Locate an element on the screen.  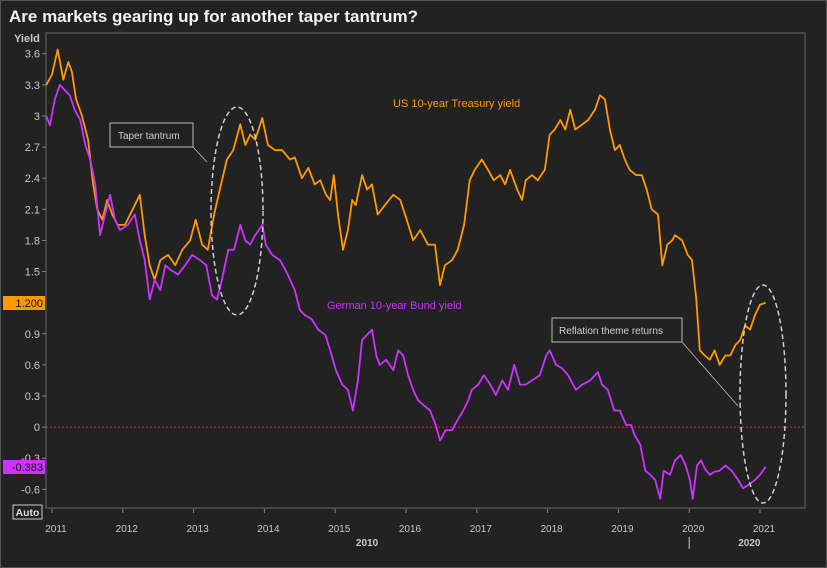
x-tick-label: 2014 is located at coordinates (268, 529).